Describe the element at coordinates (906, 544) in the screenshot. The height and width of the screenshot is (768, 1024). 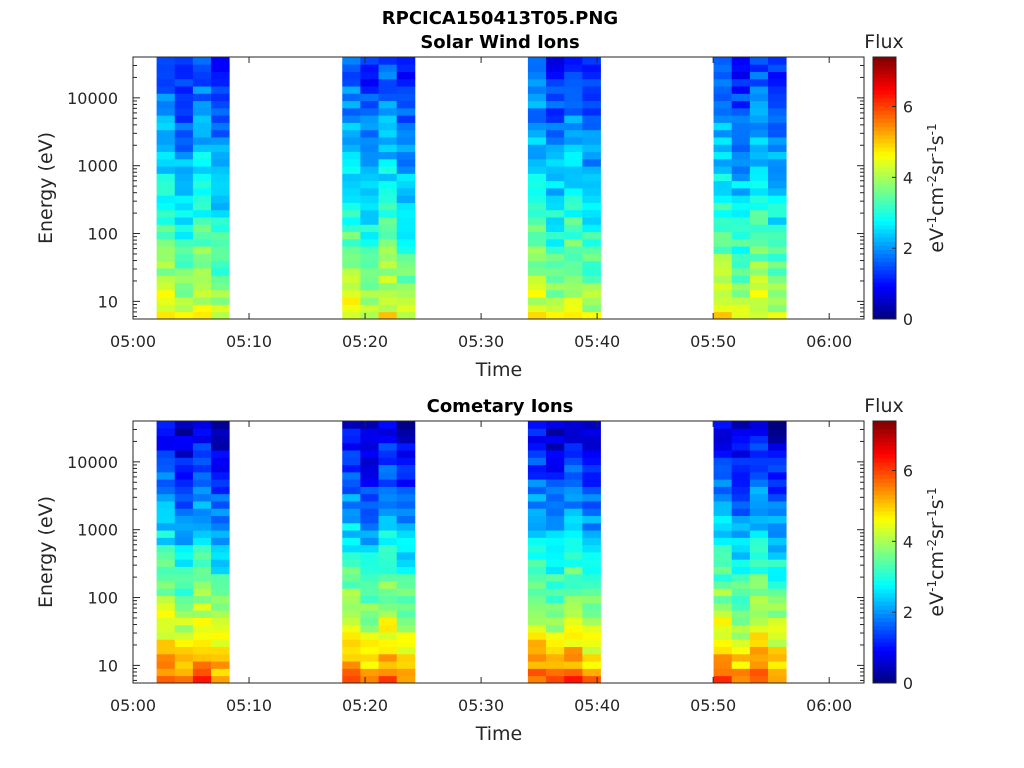
I see `colorbar: Flux eV-1cm-2sr-1s-1 0 2 4 6` at that location.